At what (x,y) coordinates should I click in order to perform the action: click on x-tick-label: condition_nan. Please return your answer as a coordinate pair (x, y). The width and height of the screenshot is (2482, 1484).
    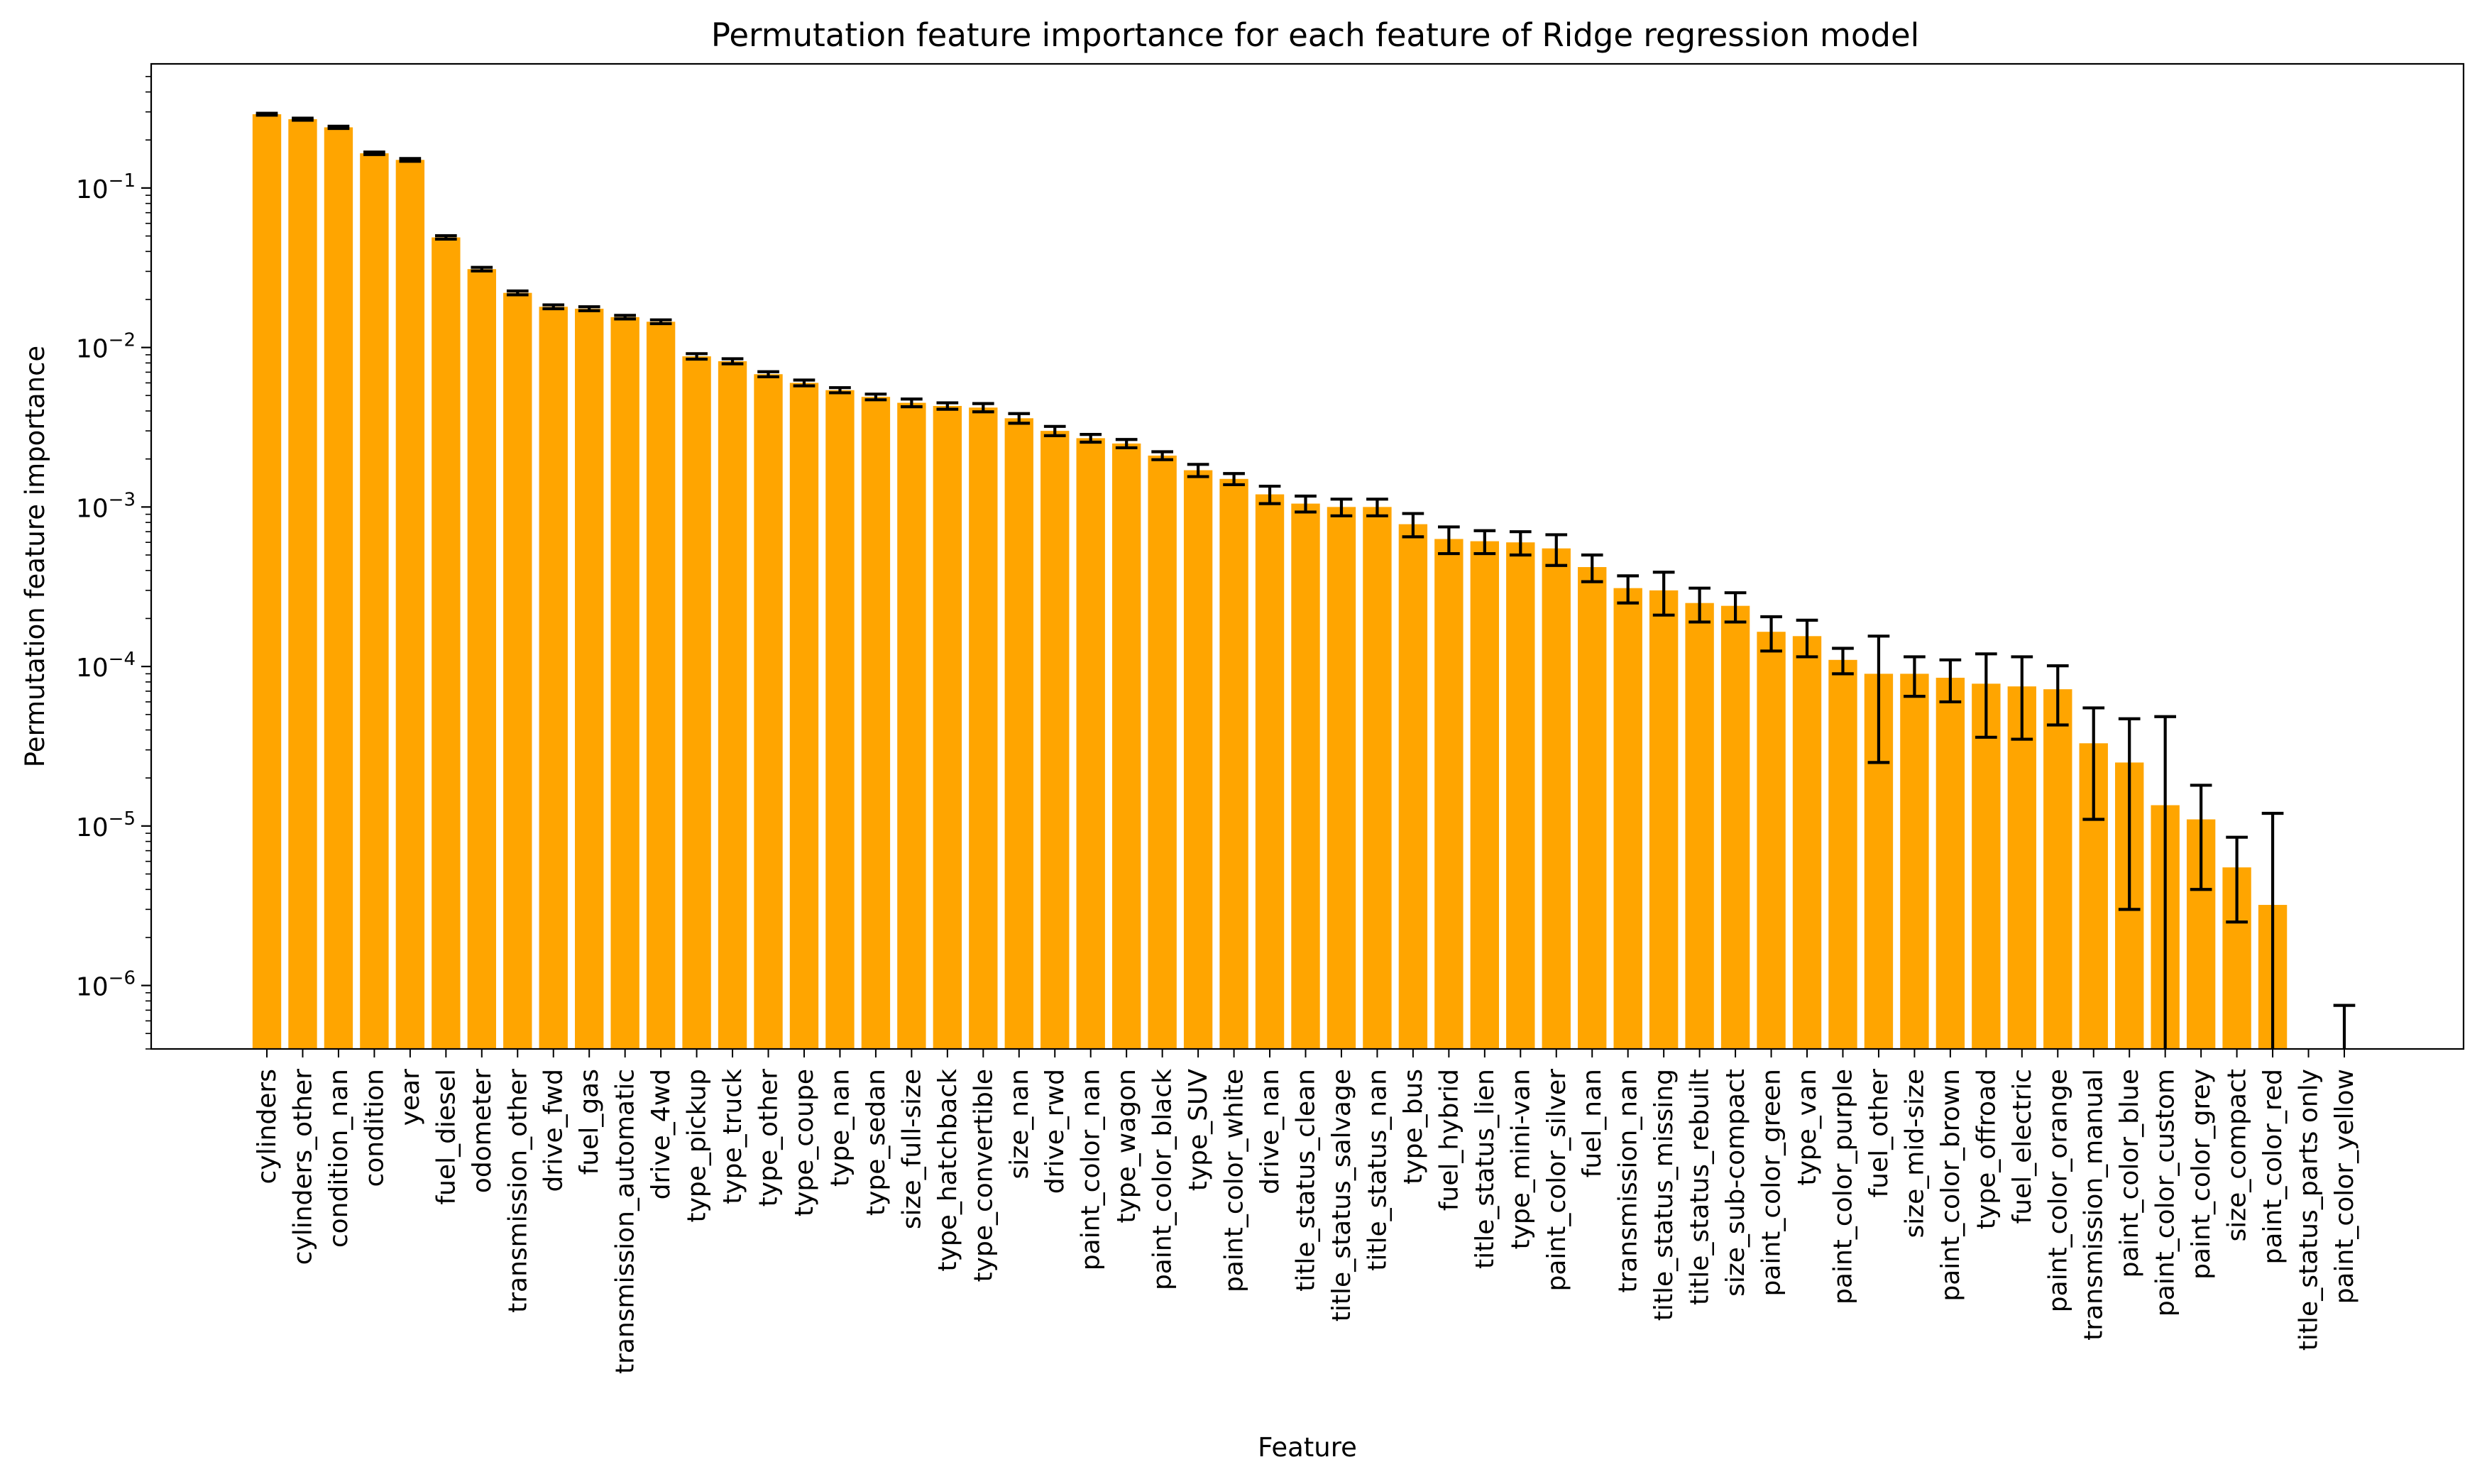
    Looking at the image, I should click on (338, 1158).